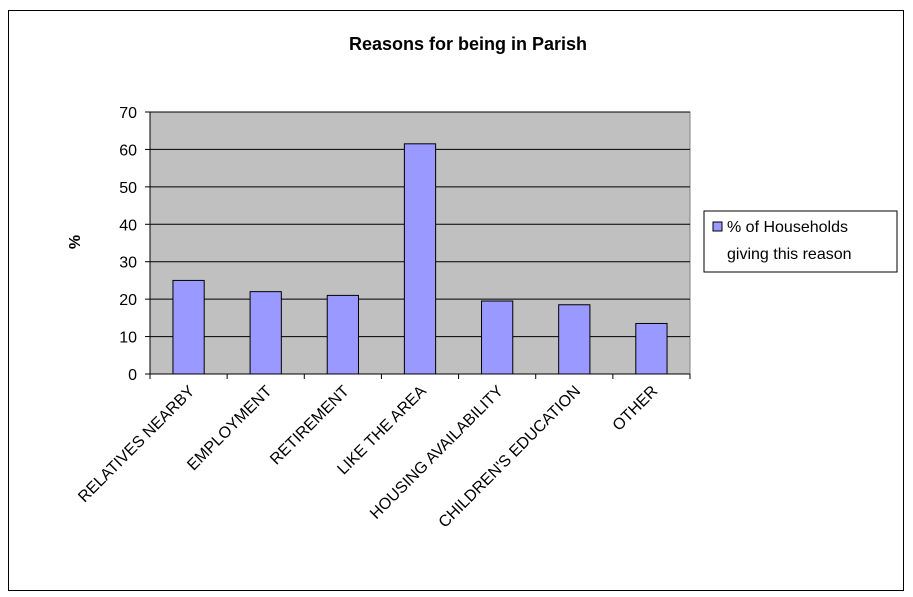 The image size is (913, 597). I want to click on legend-box, so click(800, 241).